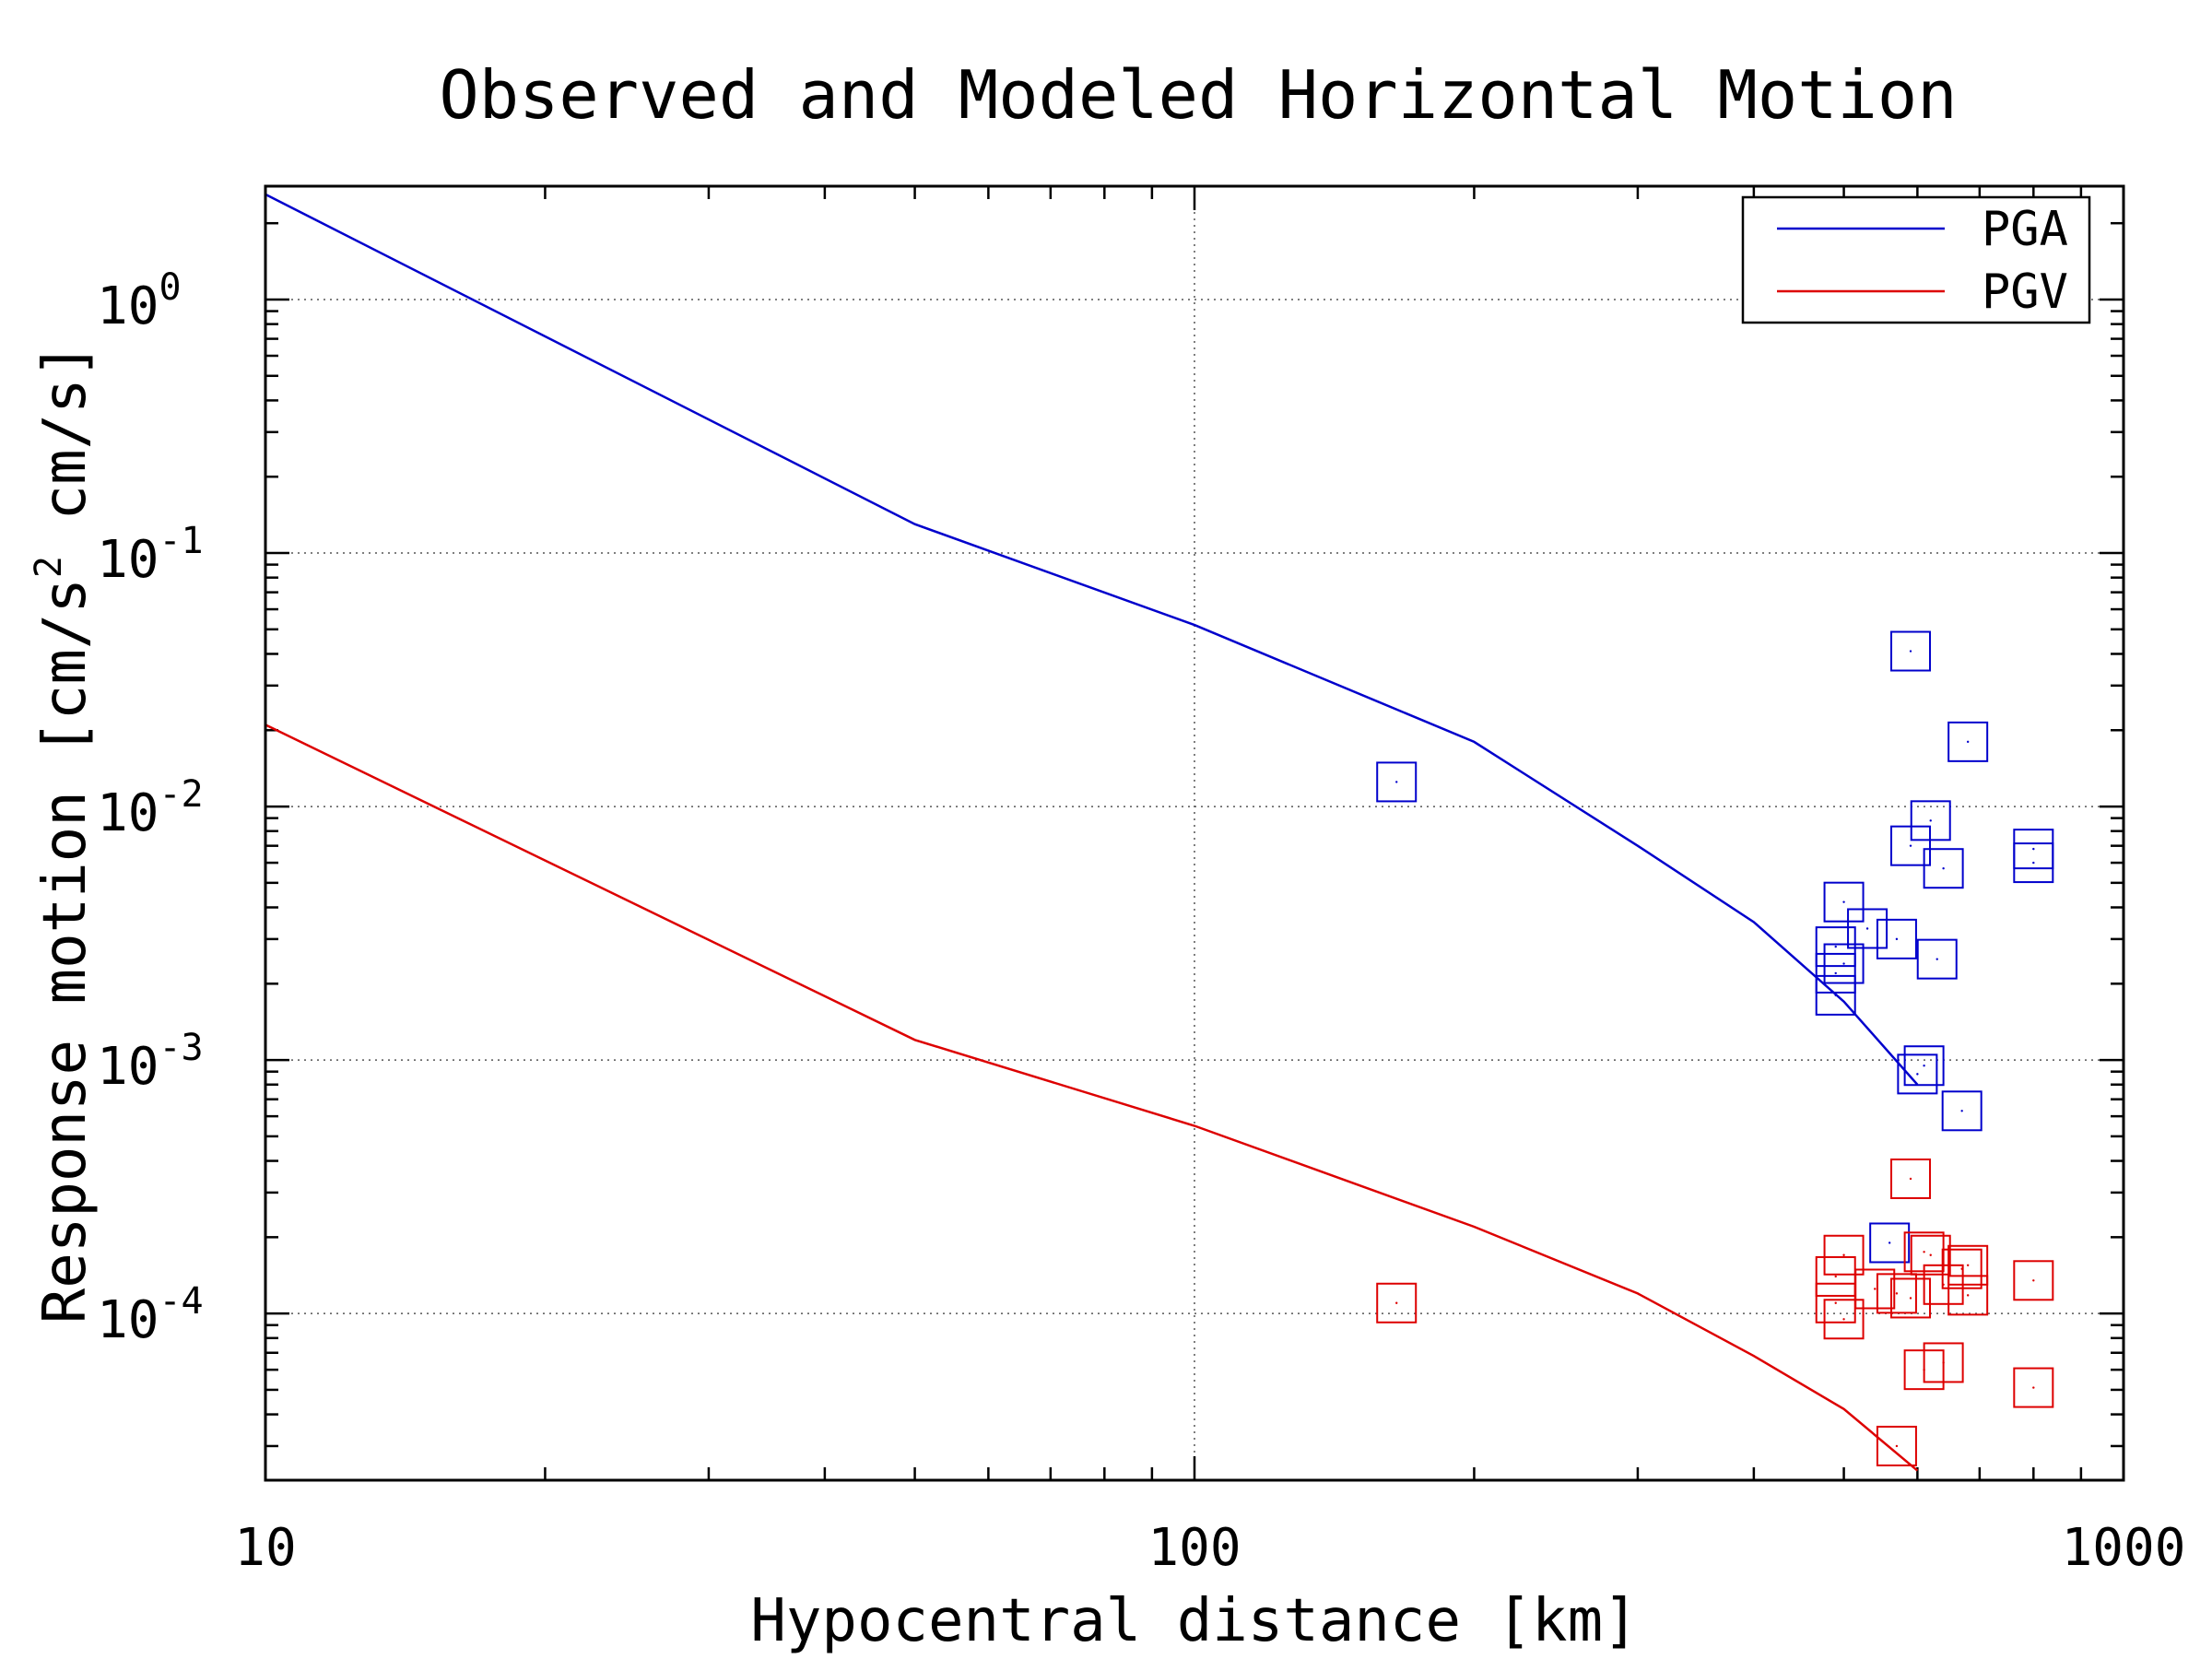  I want to click on legend-label-pga: PGA, so click(2025, 229).